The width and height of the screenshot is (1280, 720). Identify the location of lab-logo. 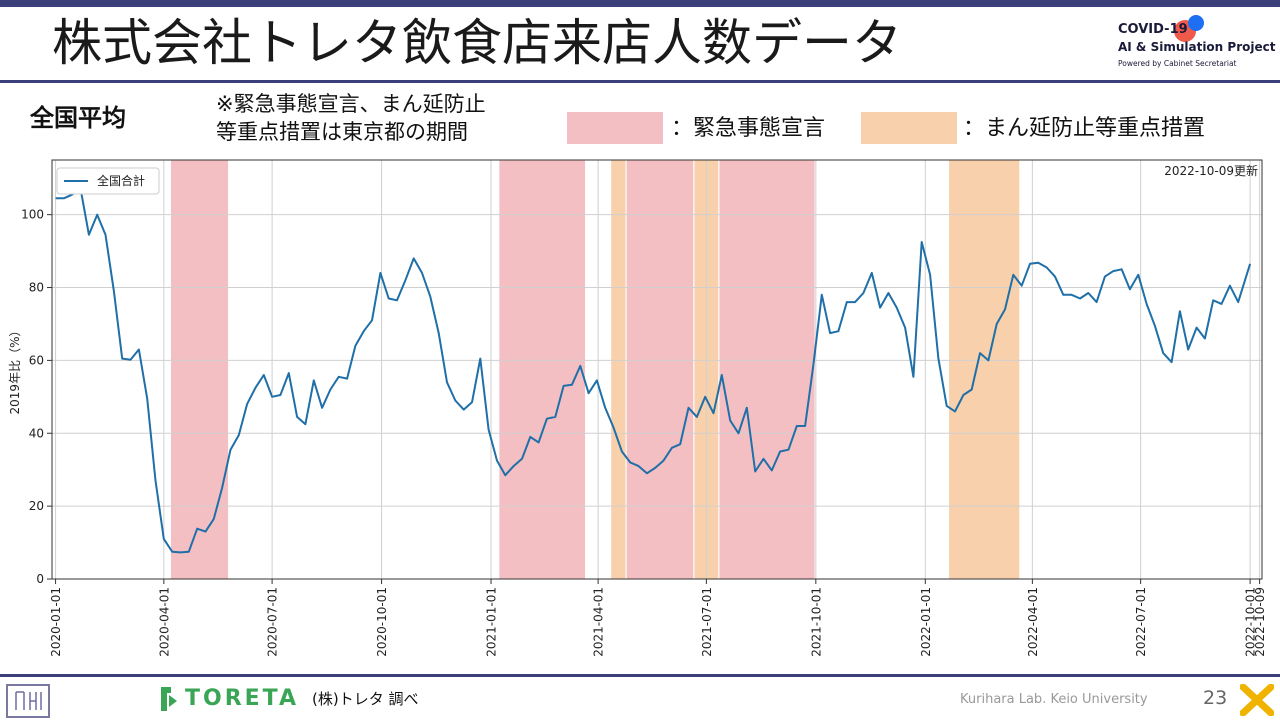
(28, 701).